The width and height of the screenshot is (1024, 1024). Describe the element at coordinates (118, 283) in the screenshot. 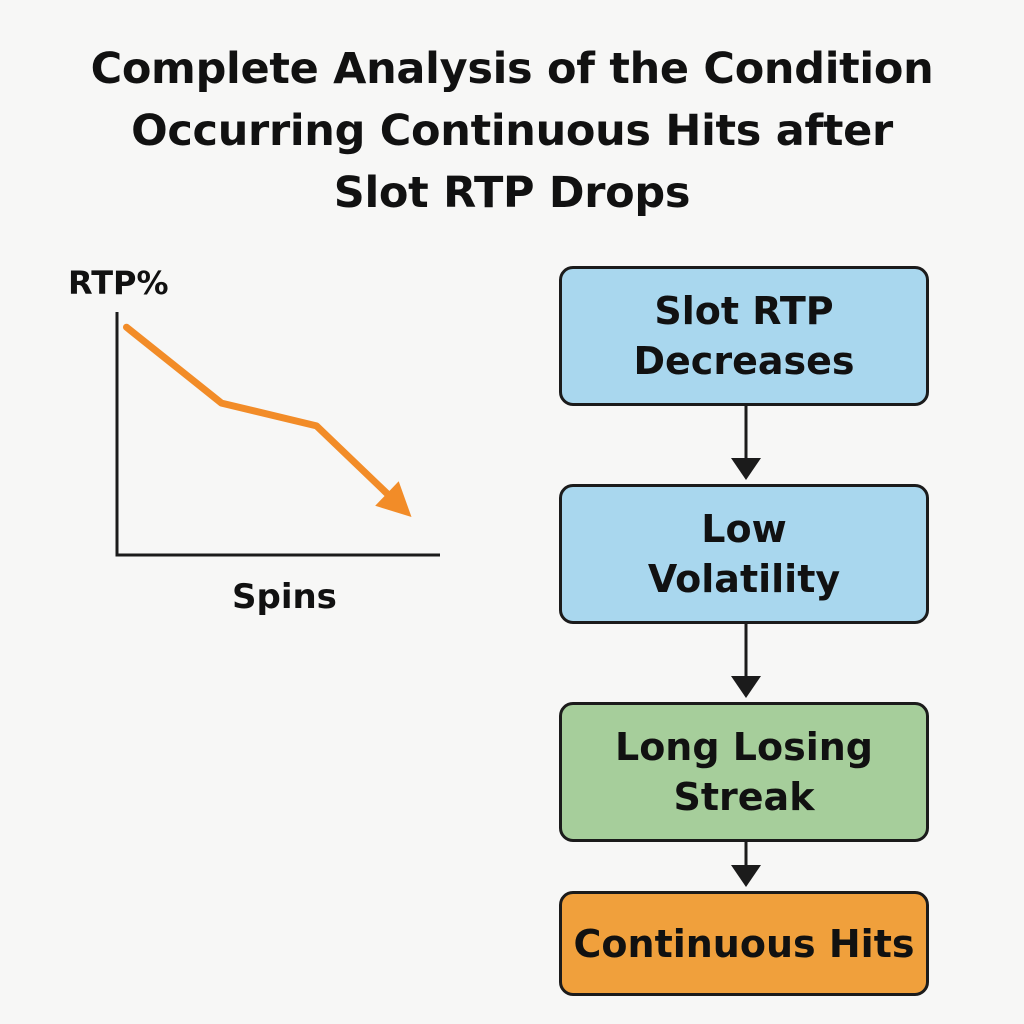

I see `y-axis-label: RTP%` at that location.